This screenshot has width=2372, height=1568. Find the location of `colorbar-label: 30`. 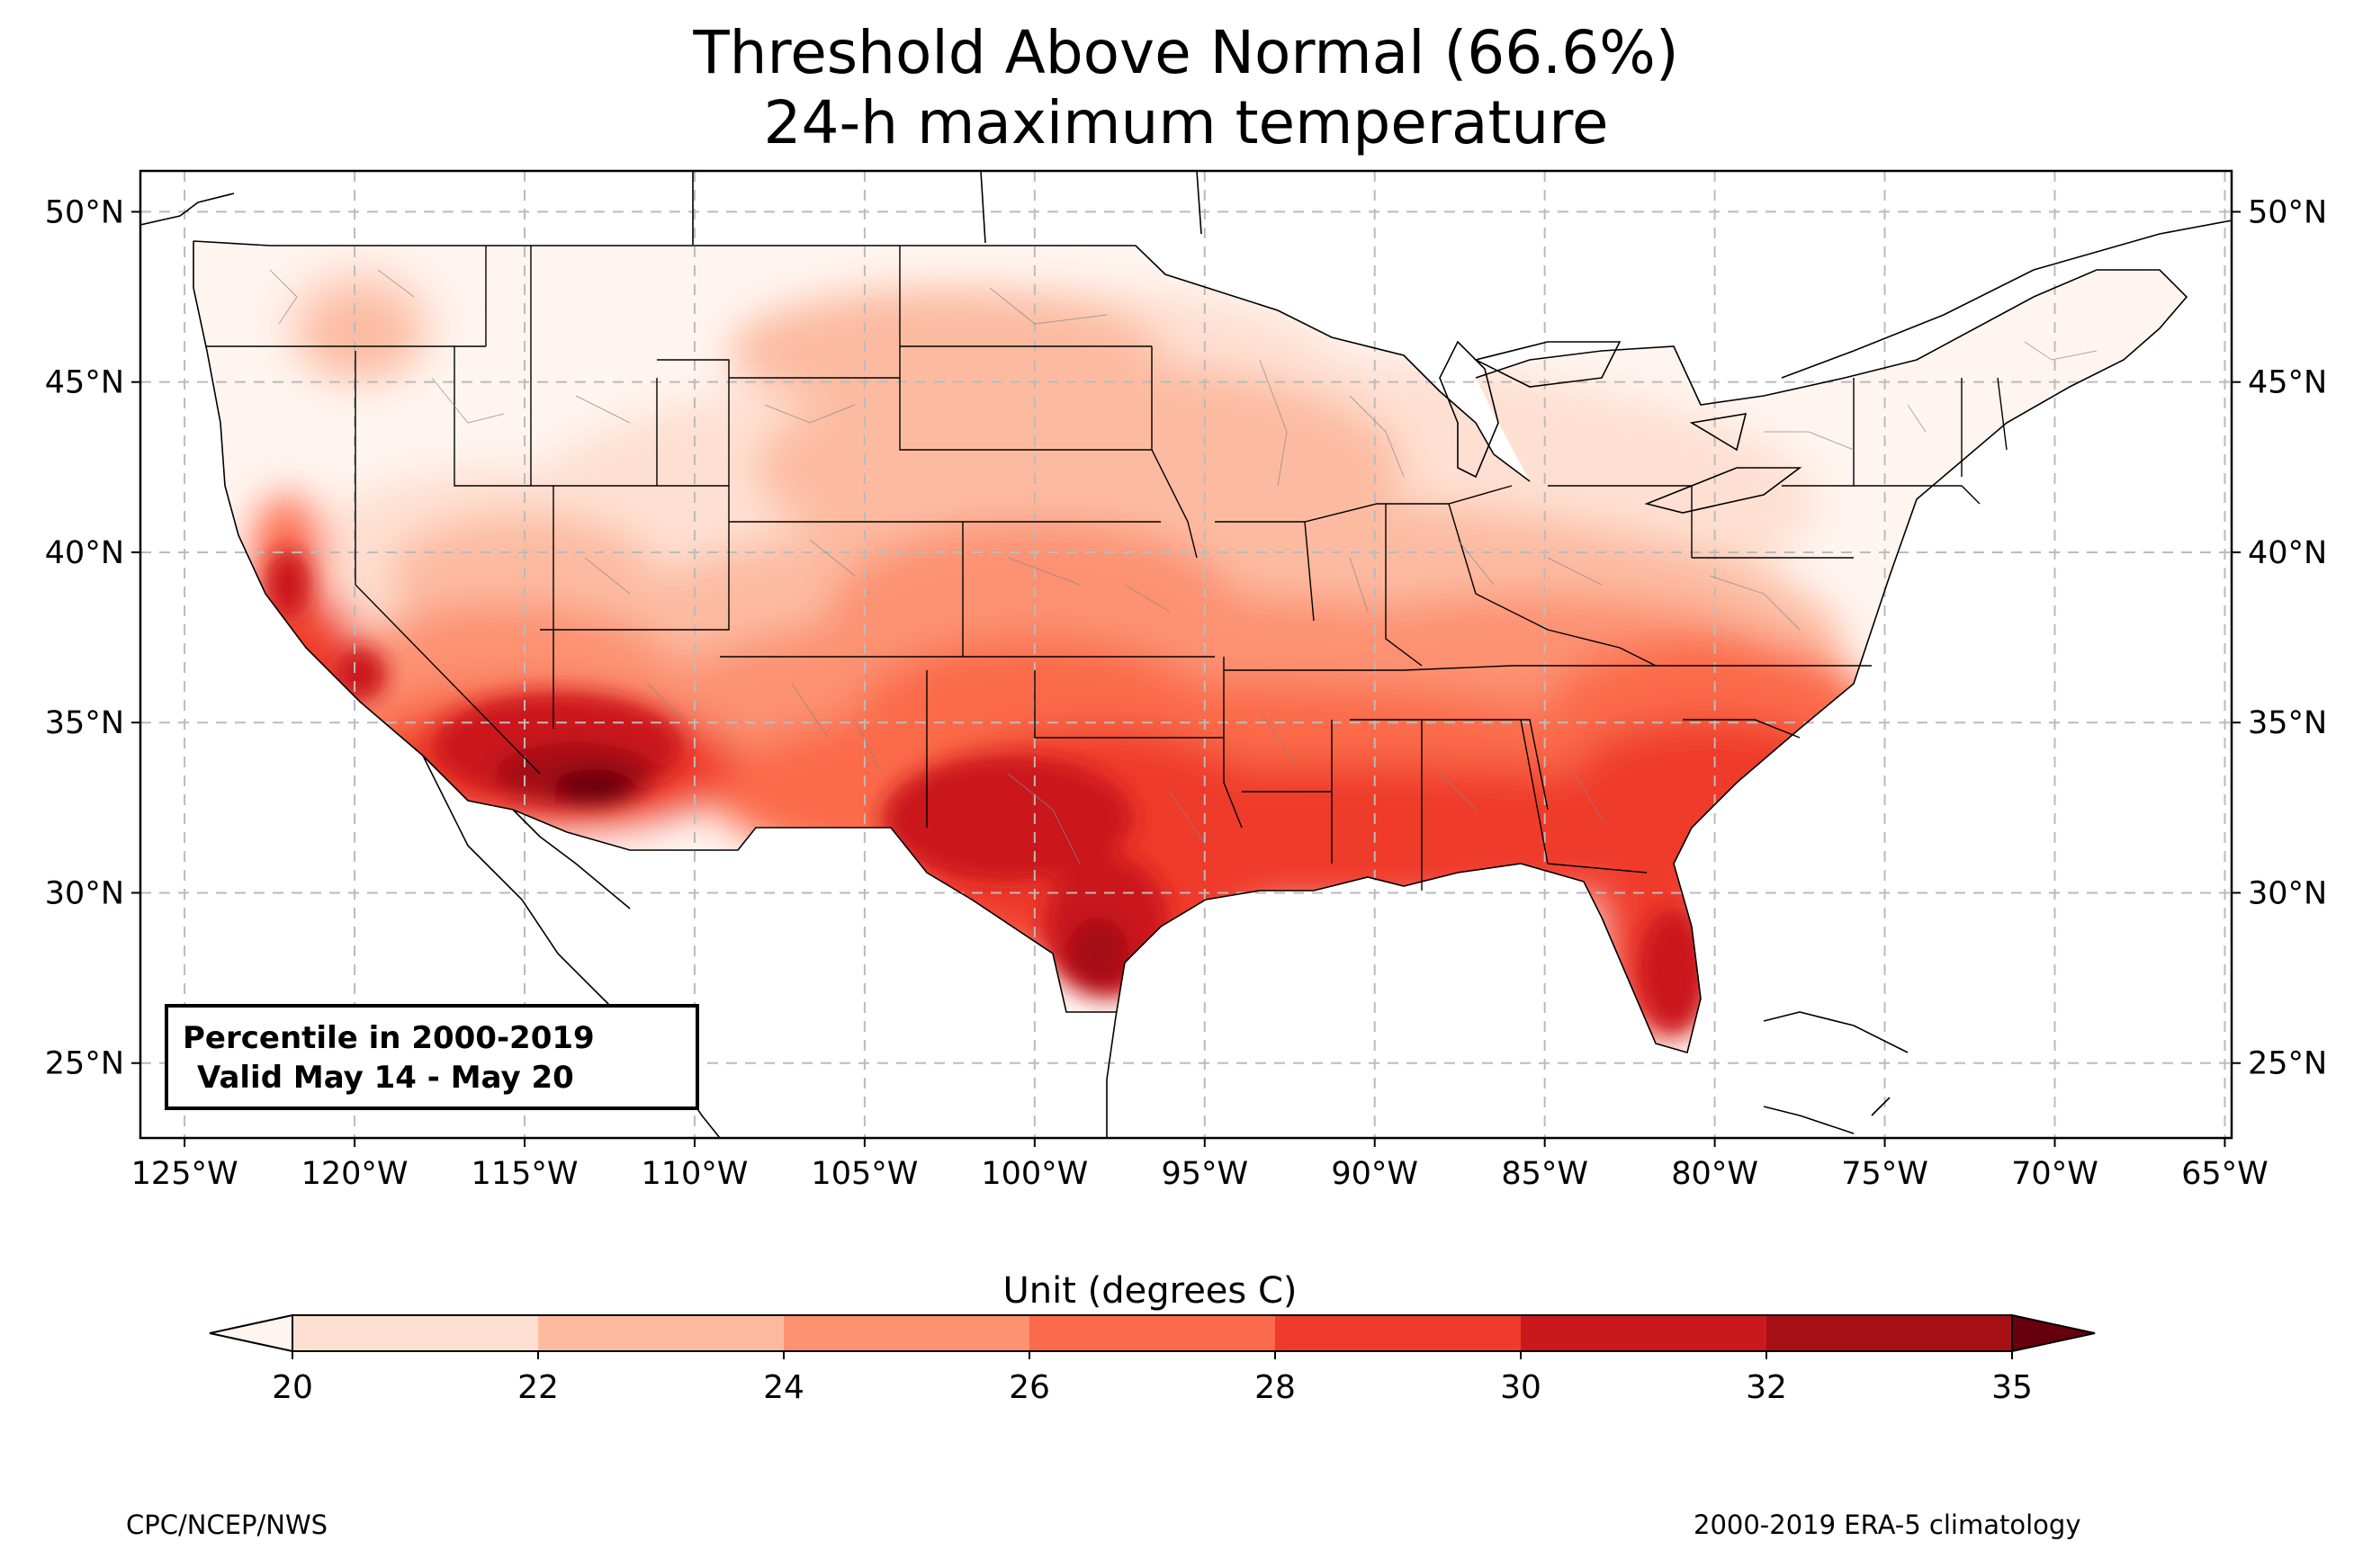

colorbar-label: 30 is located at coordinates (1520, 1387).